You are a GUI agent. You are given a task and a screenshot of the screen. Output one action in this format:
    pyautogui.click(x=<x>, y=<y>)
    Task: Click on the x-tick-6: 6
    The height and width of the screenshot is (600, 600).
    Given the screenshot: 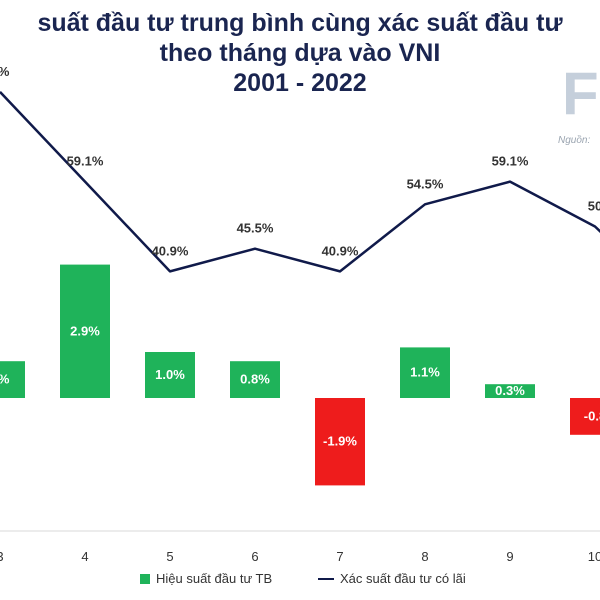 What is the action you would take?
    pyautogui.click(x=254, y=556)
    